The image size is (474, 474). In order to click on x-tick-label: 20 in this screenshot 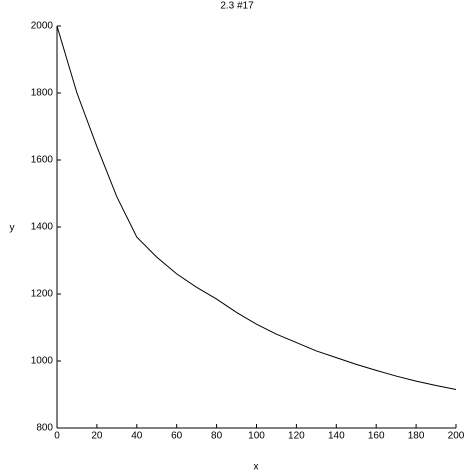, I will do `click(97, 436)`.